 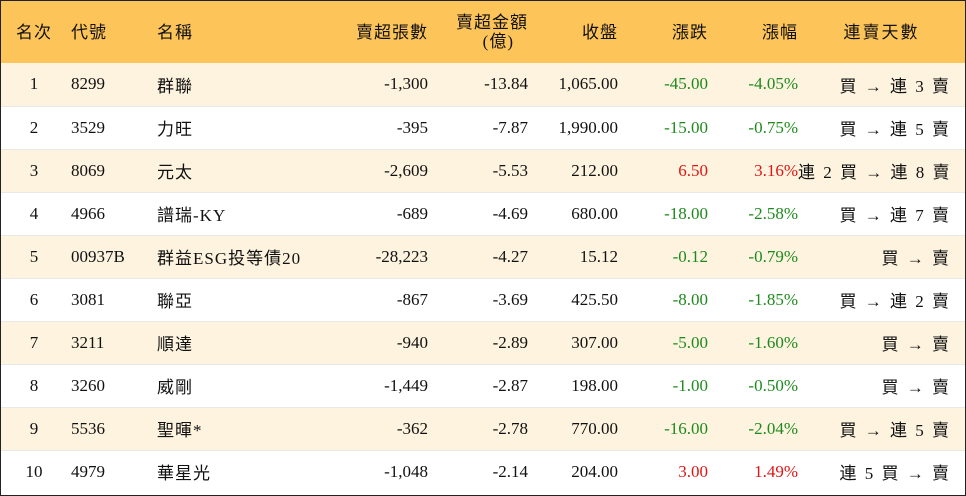 What do you see at coordinates (881, 213) in the screenshot?
I see `cell-streak-days: 買 → 連 7 賣` at bounding box center [881, 213].